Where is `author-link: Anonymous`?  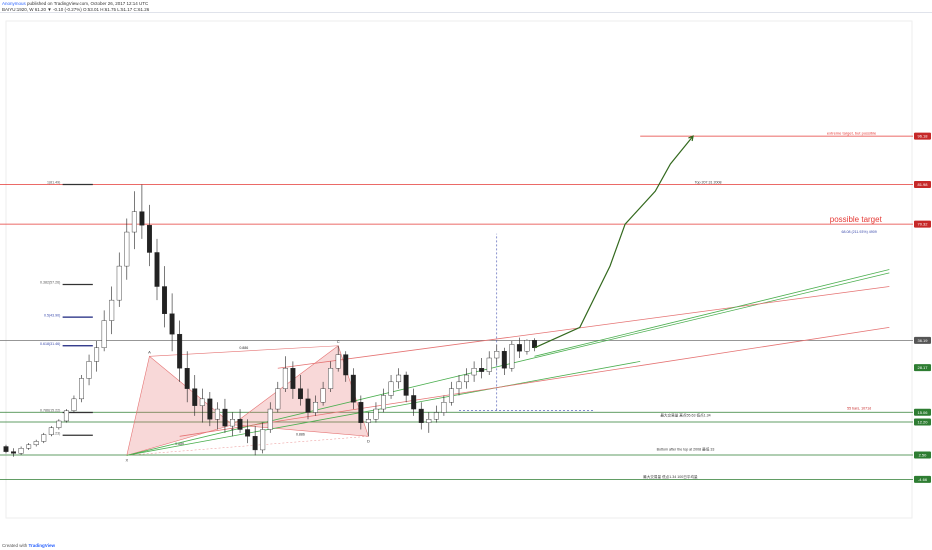
author-link: Anonymous is located at coordinates (14, 3).